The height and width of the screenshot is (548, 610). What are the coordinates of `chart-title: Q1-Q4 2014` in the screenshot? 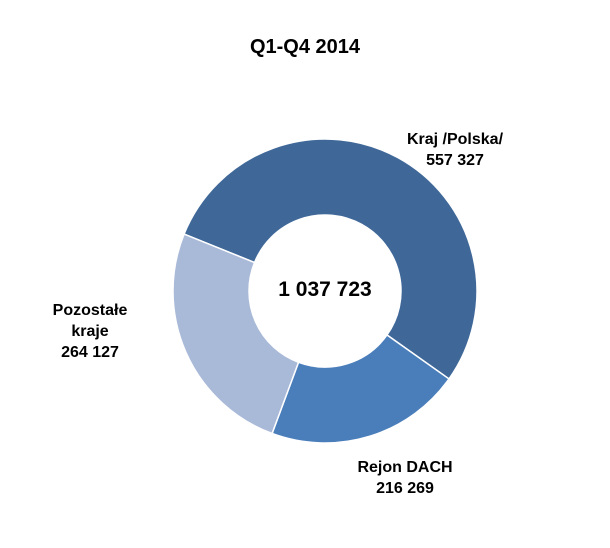 It's located at (305, 47).